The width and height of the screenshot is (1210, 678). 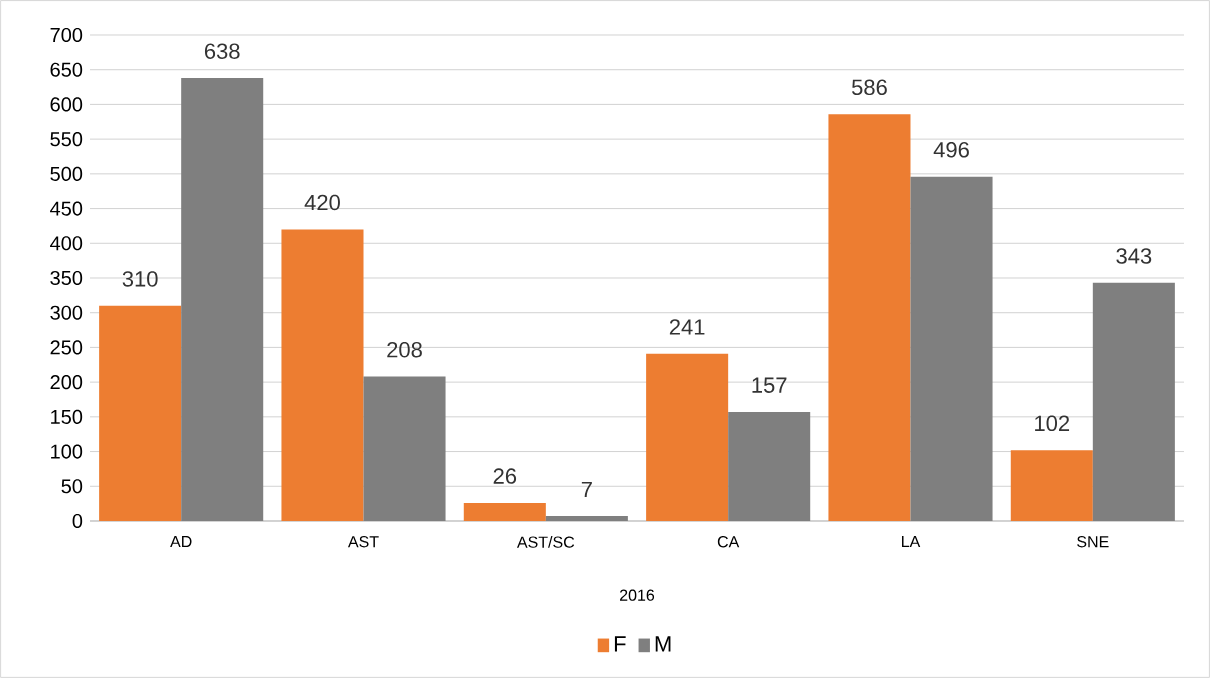 What do you see at coordinates (66, 139) in the screenshot?
I see `y-tick-label: 550` at bounding box center [66, 139].